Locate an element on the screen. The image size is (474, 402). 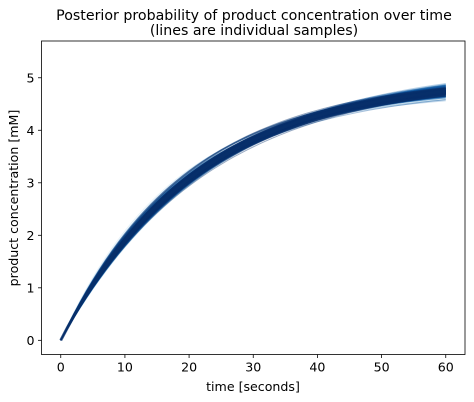
x-tick-label: 50 is located at coordinates (382, 367).